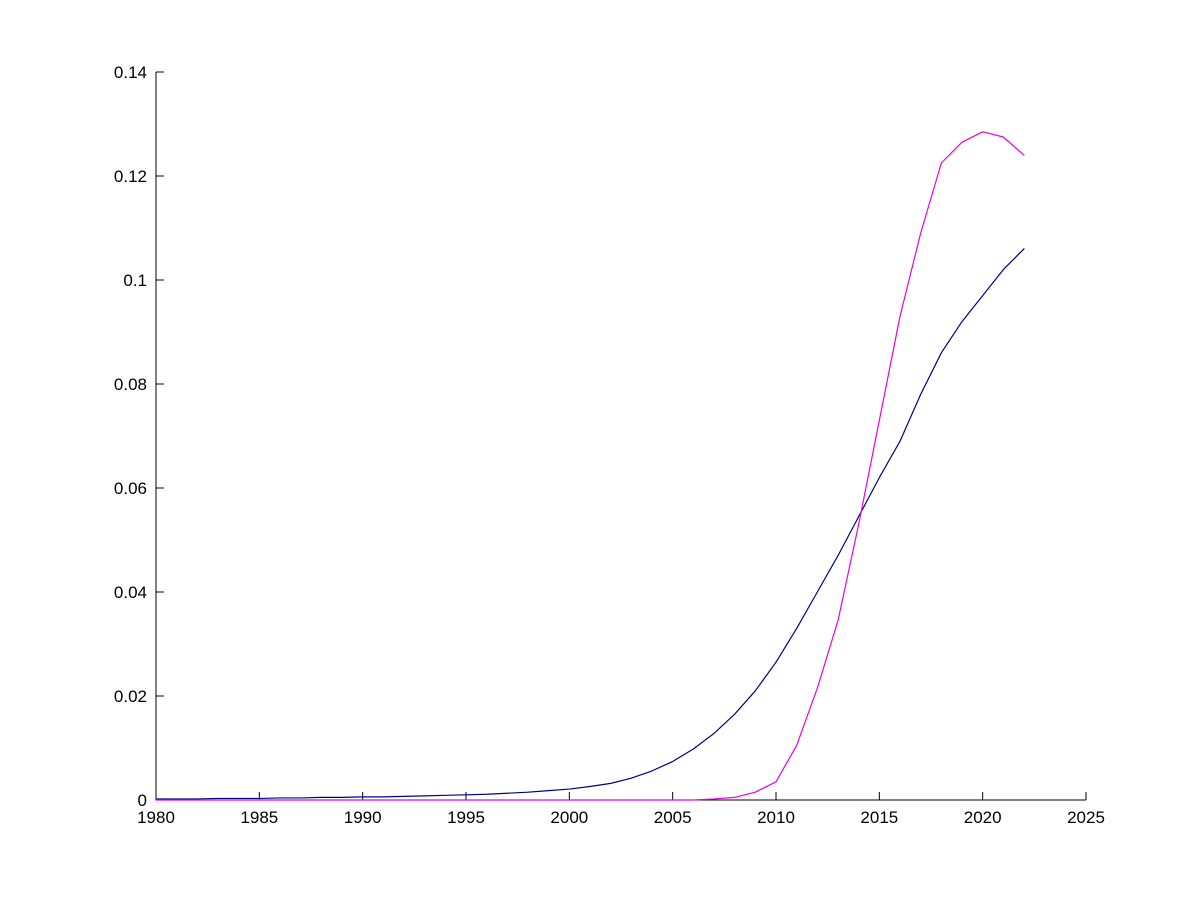  I want to click on x-tick-label: 2015, so click(879, 817).